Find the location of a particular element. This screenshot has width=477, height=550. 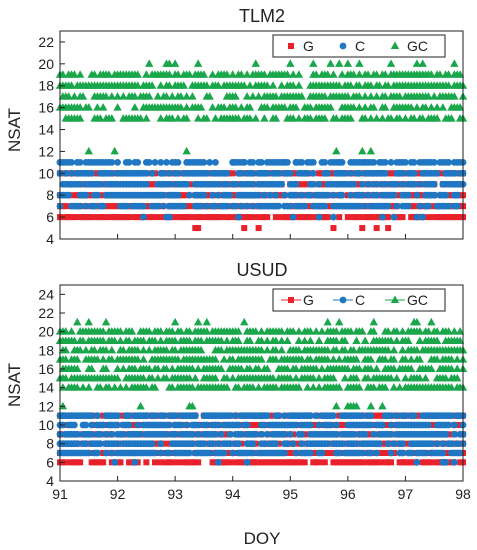

legend-marker-g is located at coordinates (291, 300).